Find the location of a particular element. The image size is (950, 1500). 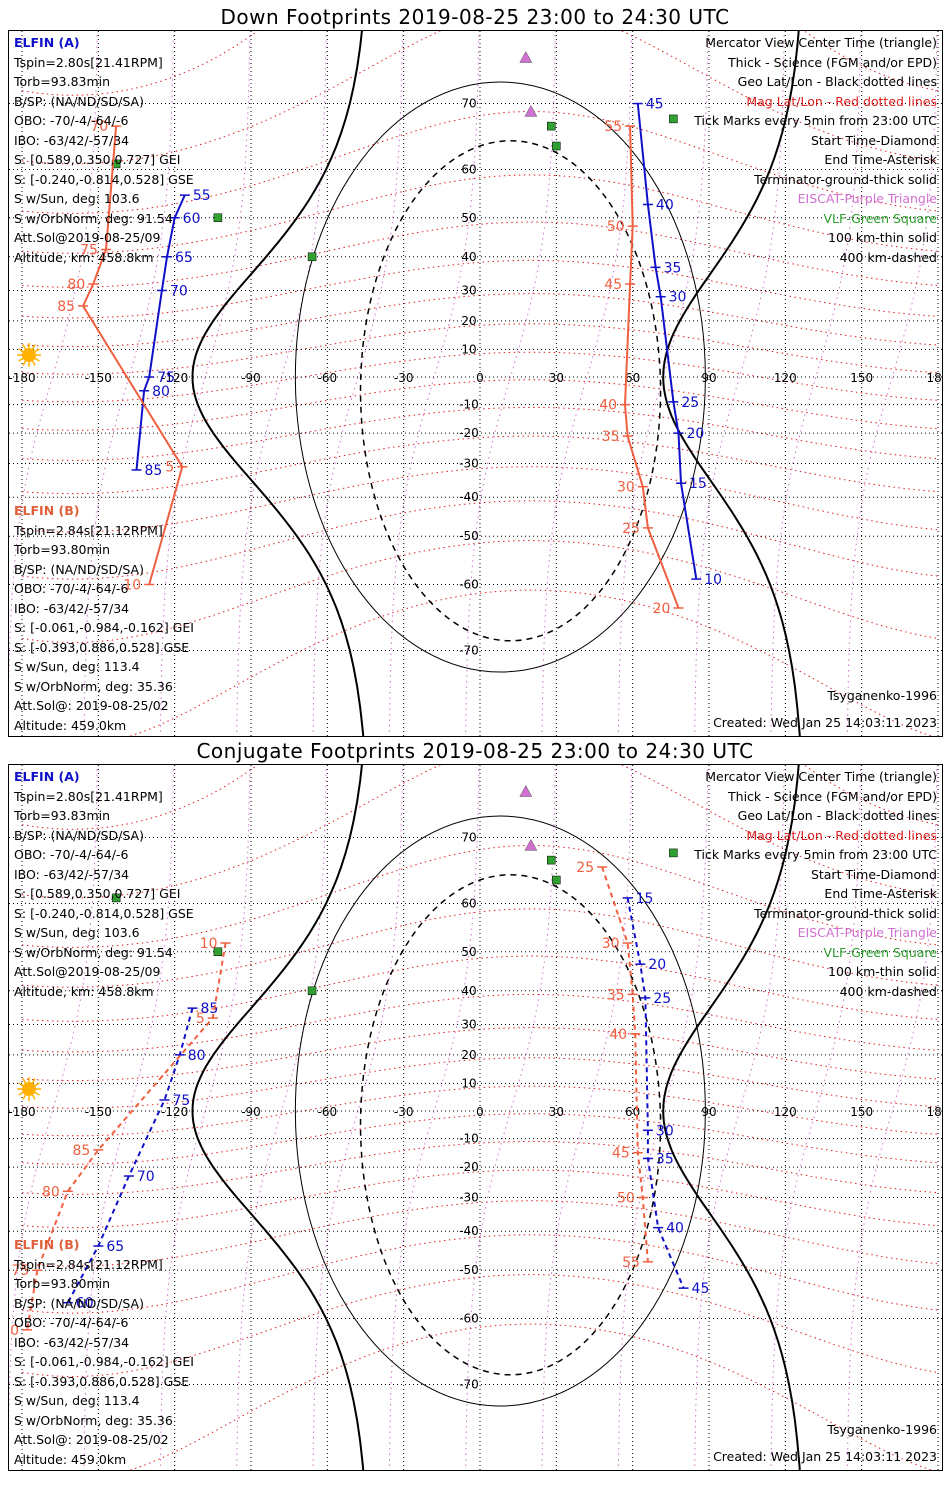

elfin-a-line: S w/OrbNorm, deg: 91.54 is located at coordinates (93, 952).